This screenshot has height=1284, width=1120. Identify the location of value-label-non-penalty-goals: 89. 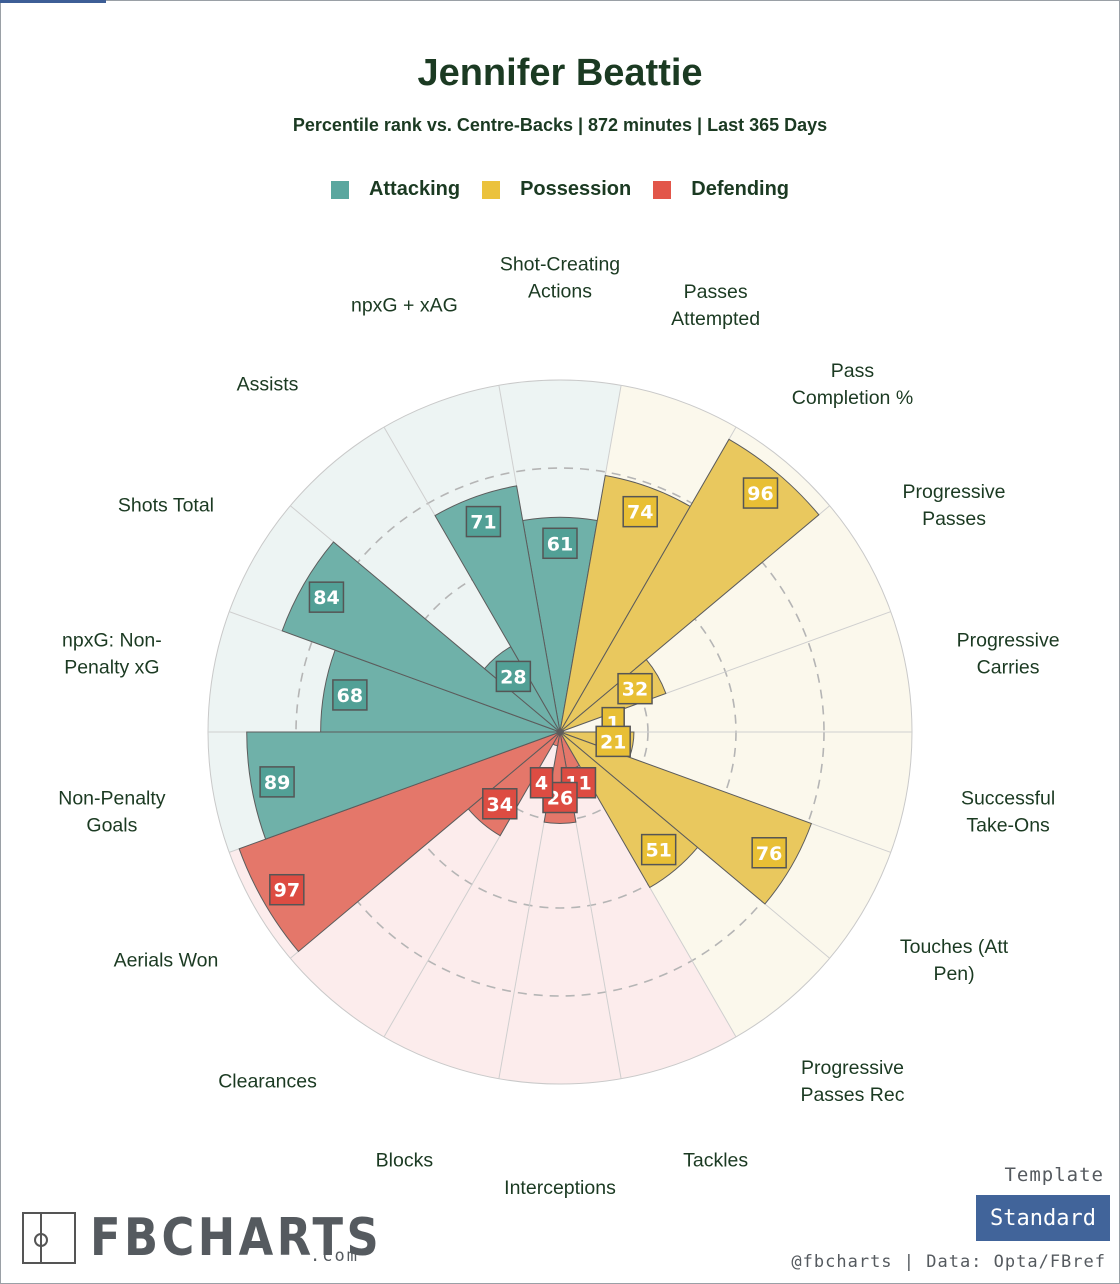
(277, 782).